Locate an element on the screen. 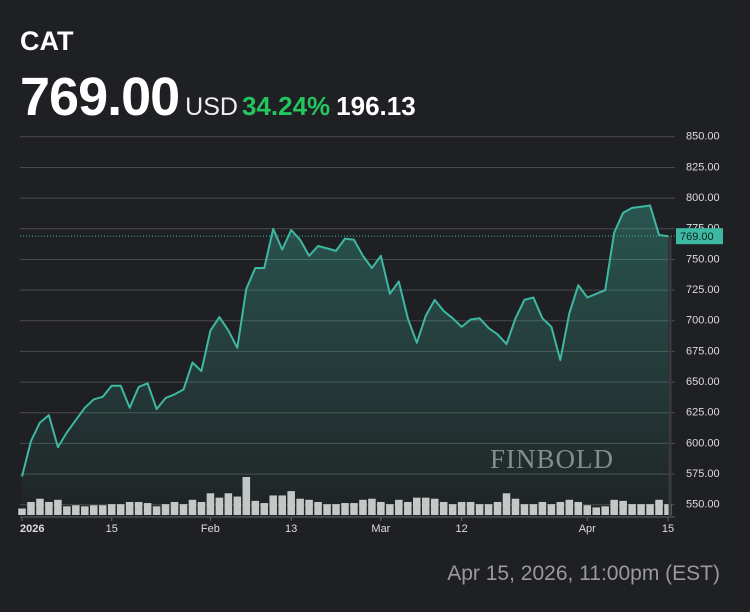 The height and width of the screenshot is (612, 750). x-tick-label: Mar is located at coordinates (380, 529).